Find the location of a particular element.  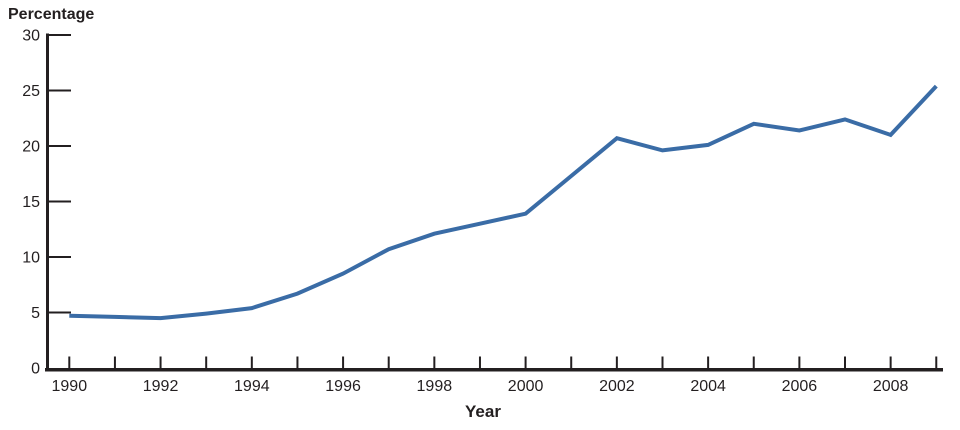

x-tick-label: 1998 is located at coordinates (435, 386).